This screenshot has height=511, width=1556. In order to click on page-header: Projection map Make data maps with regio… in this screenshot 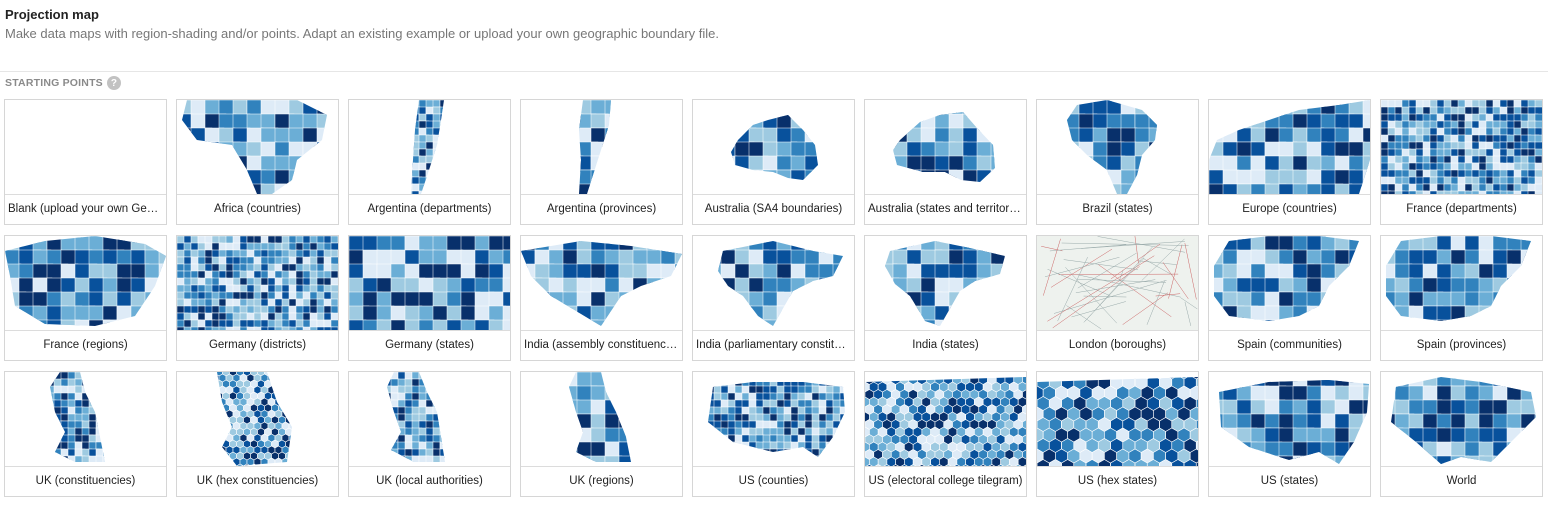, I will do `click(362, 24)`.